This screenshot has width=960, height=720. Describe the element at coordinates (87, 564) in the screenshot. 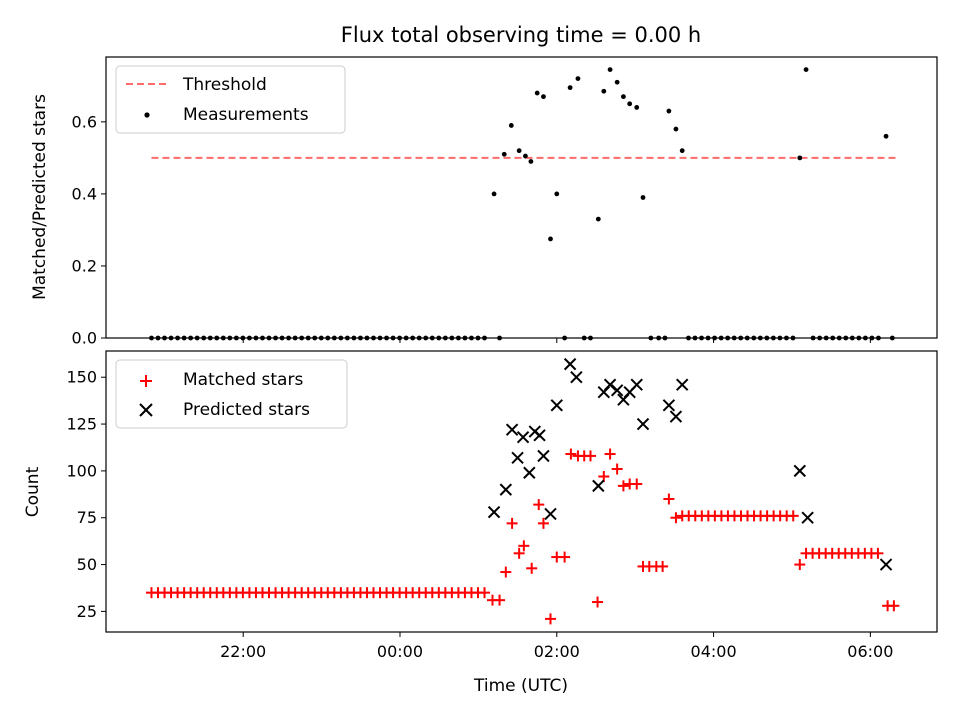

I see `bottom-y-tick-label: 50` at that location.